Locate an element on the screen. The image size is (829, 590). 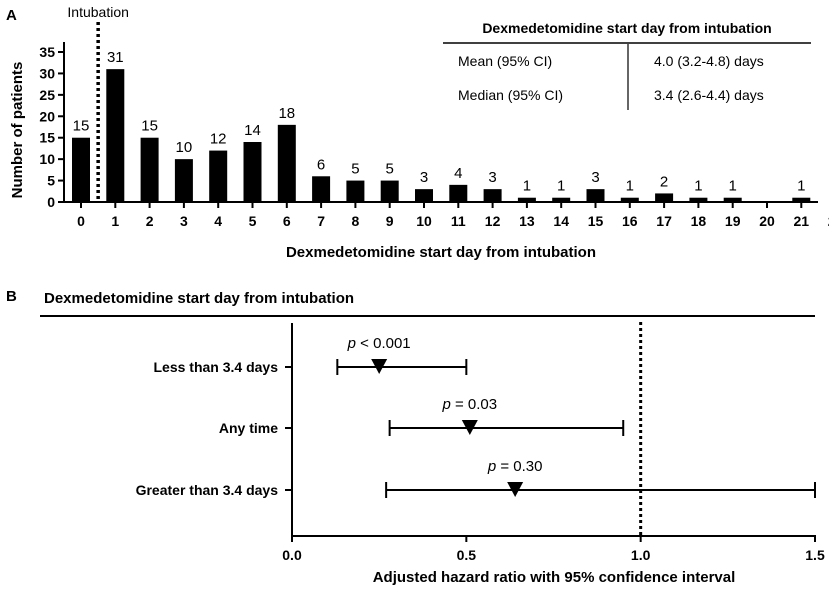
bar-x-tick-label: 7 is located at coordinates (321, 221).